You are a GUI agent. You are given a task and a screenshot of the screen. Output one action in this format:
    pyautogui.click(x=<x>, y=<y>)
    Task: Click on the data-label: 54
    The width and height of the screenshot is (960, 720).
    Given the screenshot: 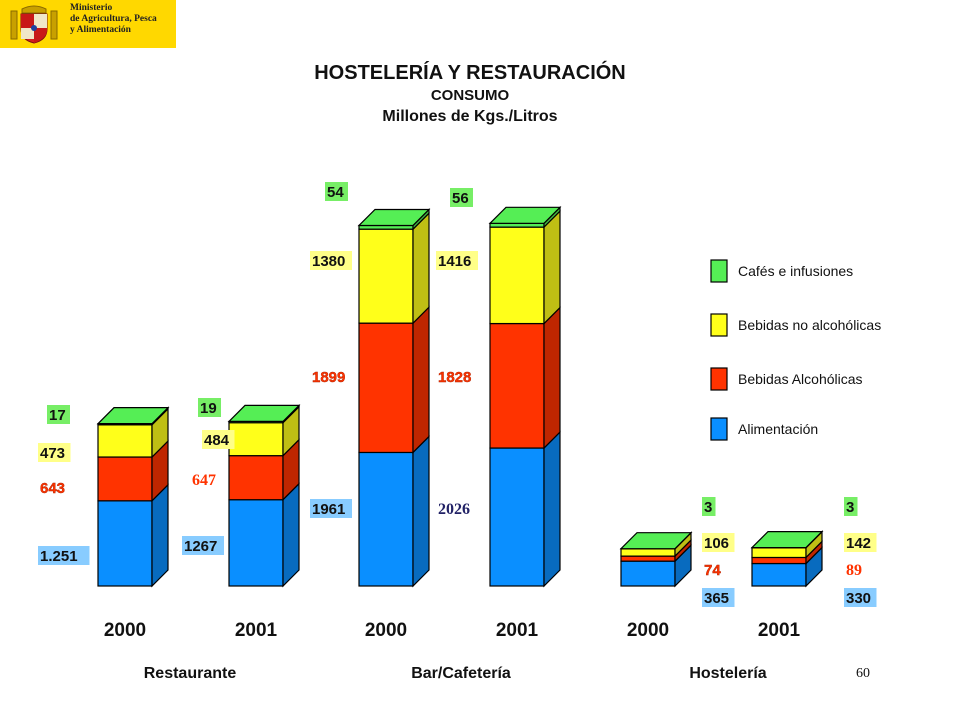 What is the action you would take?
    pyautogui.click(x=335, y=192)
    